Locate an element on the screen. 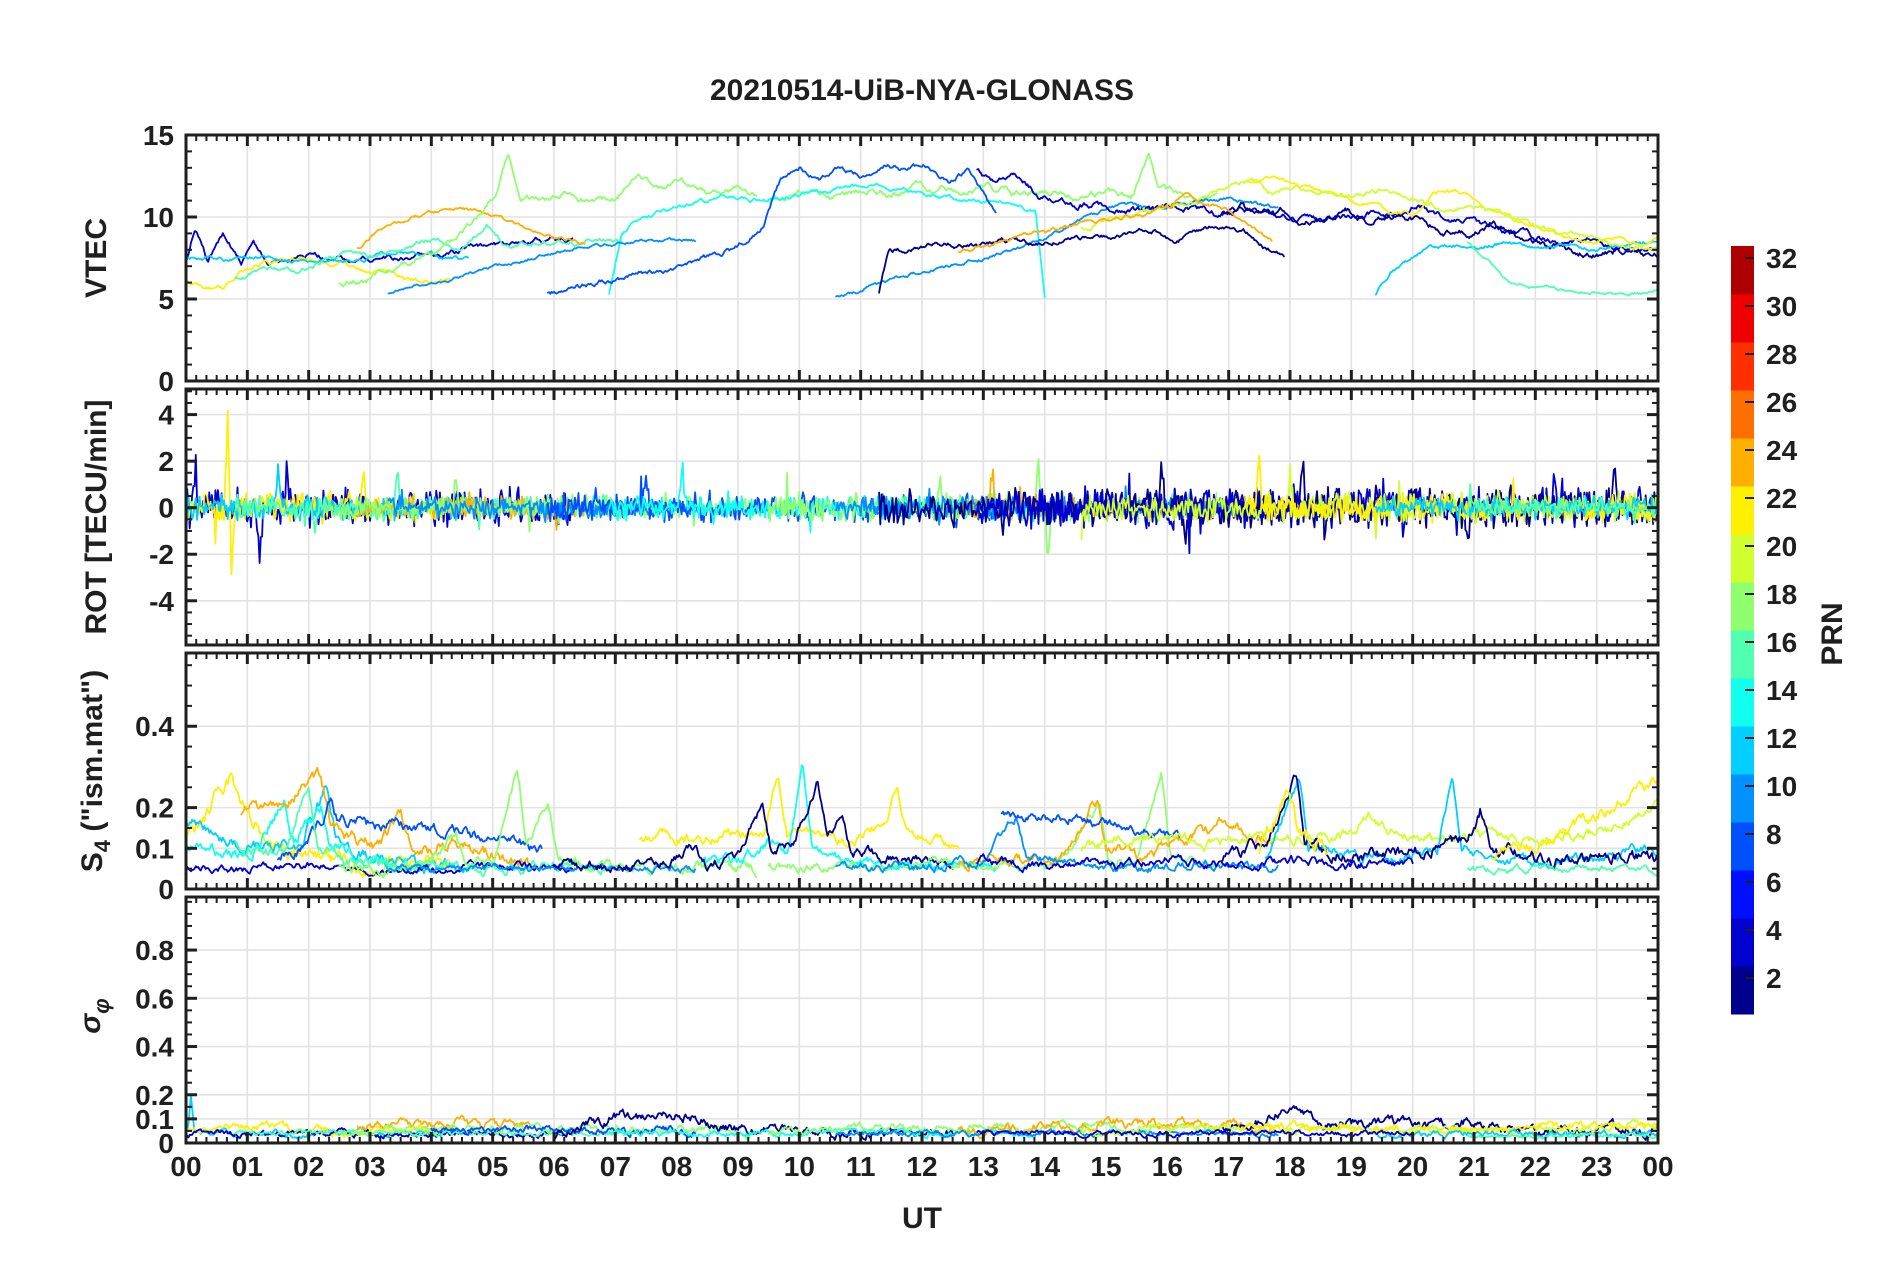  y-tick-label: 0.6 is located at coordinates (154, 998).